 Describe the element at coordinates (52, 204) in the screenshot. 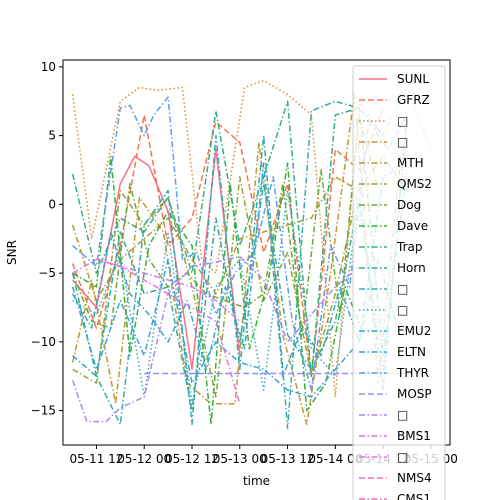

I see `y-tick-label: 0` at that location.